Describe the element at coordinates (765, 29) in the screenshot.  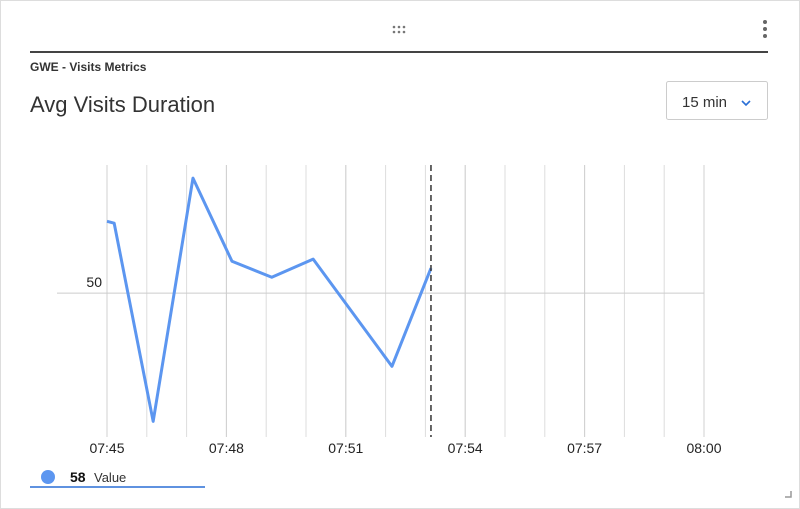
I see `menu-button` at that location.